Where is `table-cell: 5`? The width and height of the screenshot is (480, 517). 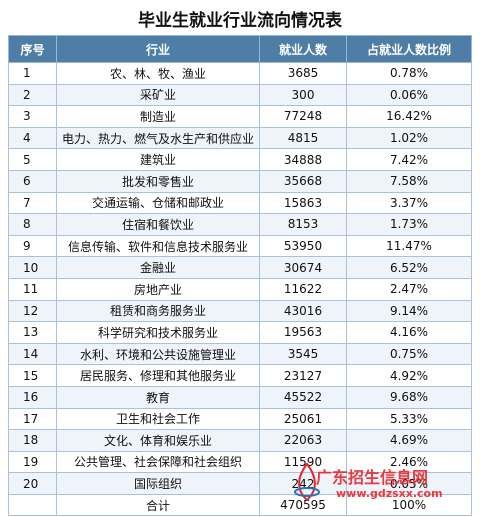 table-cell: 5 is located at coordinates (32, 159).